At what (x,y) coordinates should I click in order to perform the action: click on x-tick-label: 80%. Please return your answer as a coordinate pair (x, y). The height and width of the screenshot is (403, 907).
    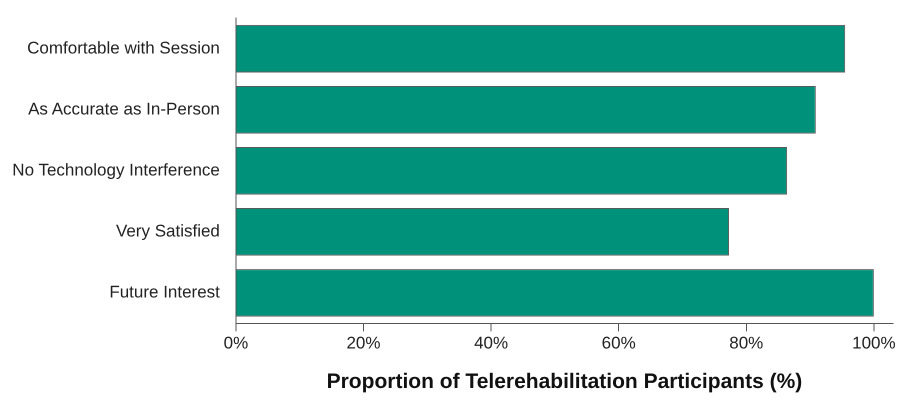
    Looking at the image, I should click on (746, 342).